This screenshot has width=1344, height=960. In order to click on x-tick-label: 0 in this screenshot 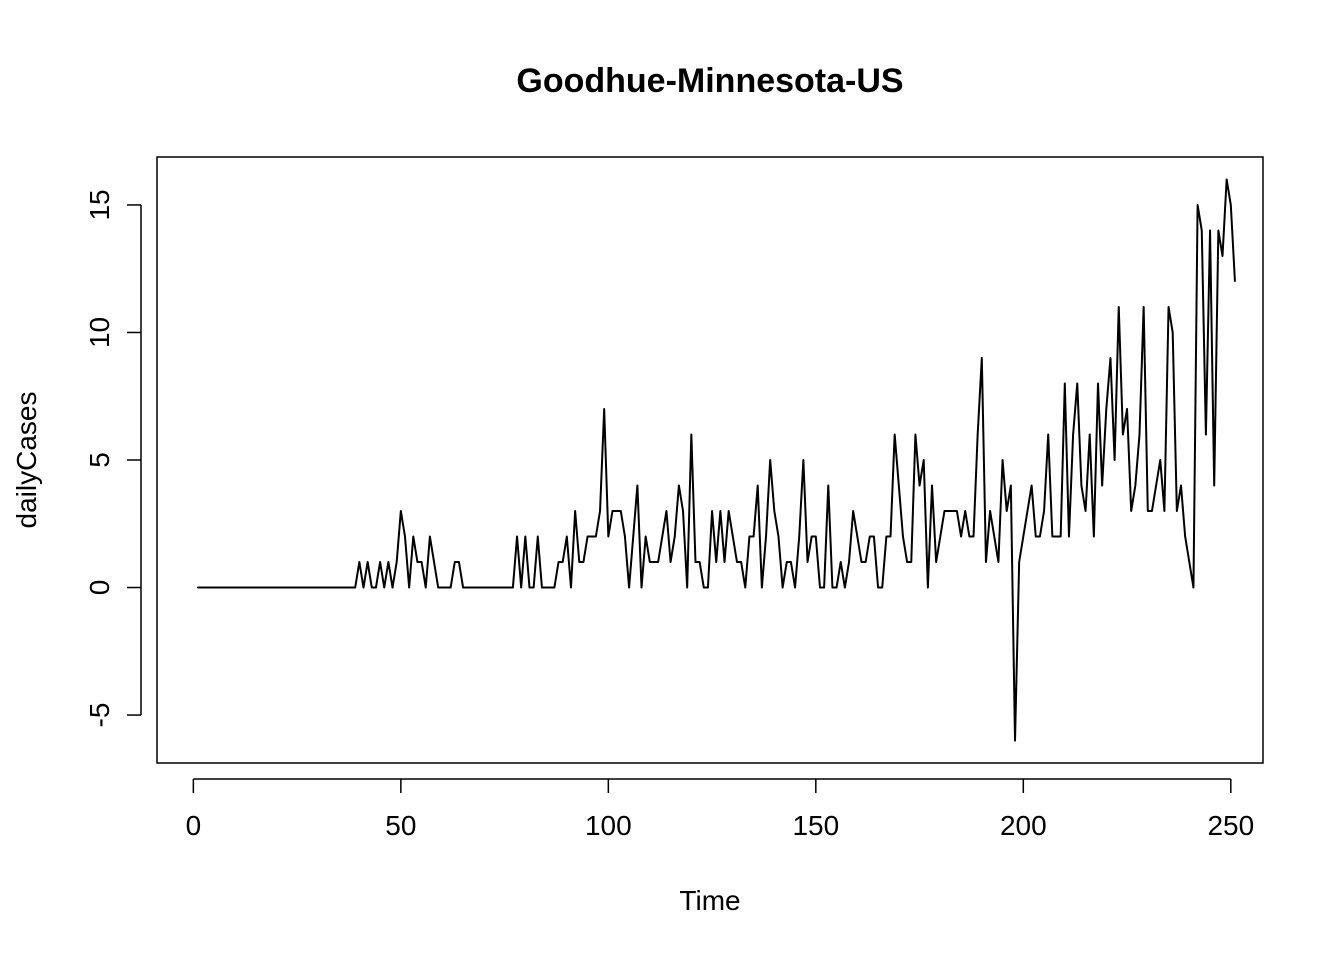, I will do `click(194, 825)`.